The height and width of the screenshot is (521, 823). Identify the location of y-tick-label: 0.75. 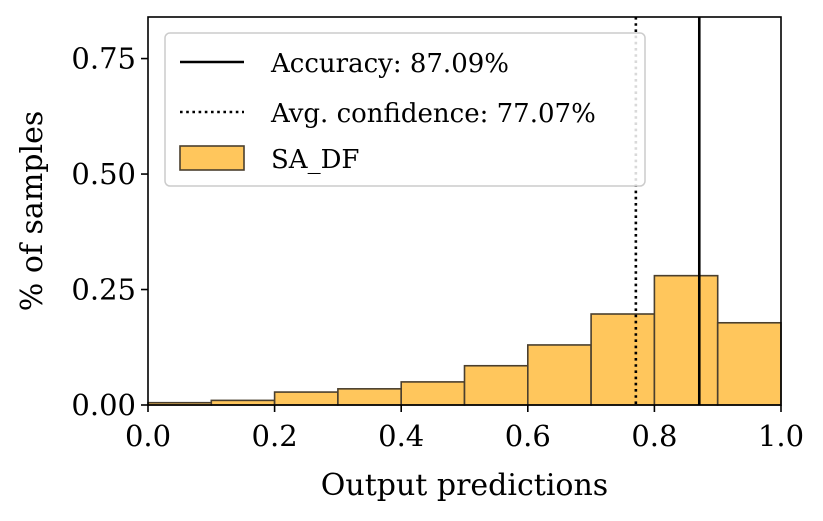
(103, 59).